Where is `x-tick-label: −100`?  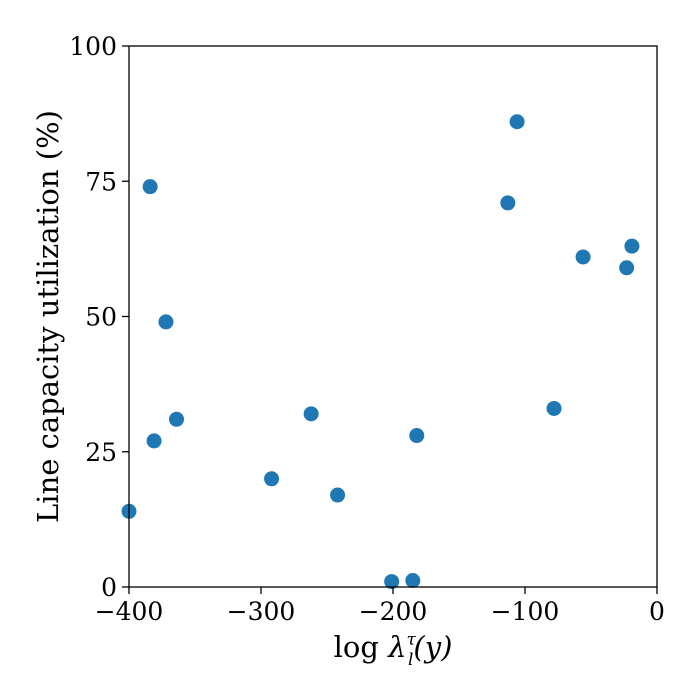 x-tick-label: −100 is located at coordinates (525, 611).